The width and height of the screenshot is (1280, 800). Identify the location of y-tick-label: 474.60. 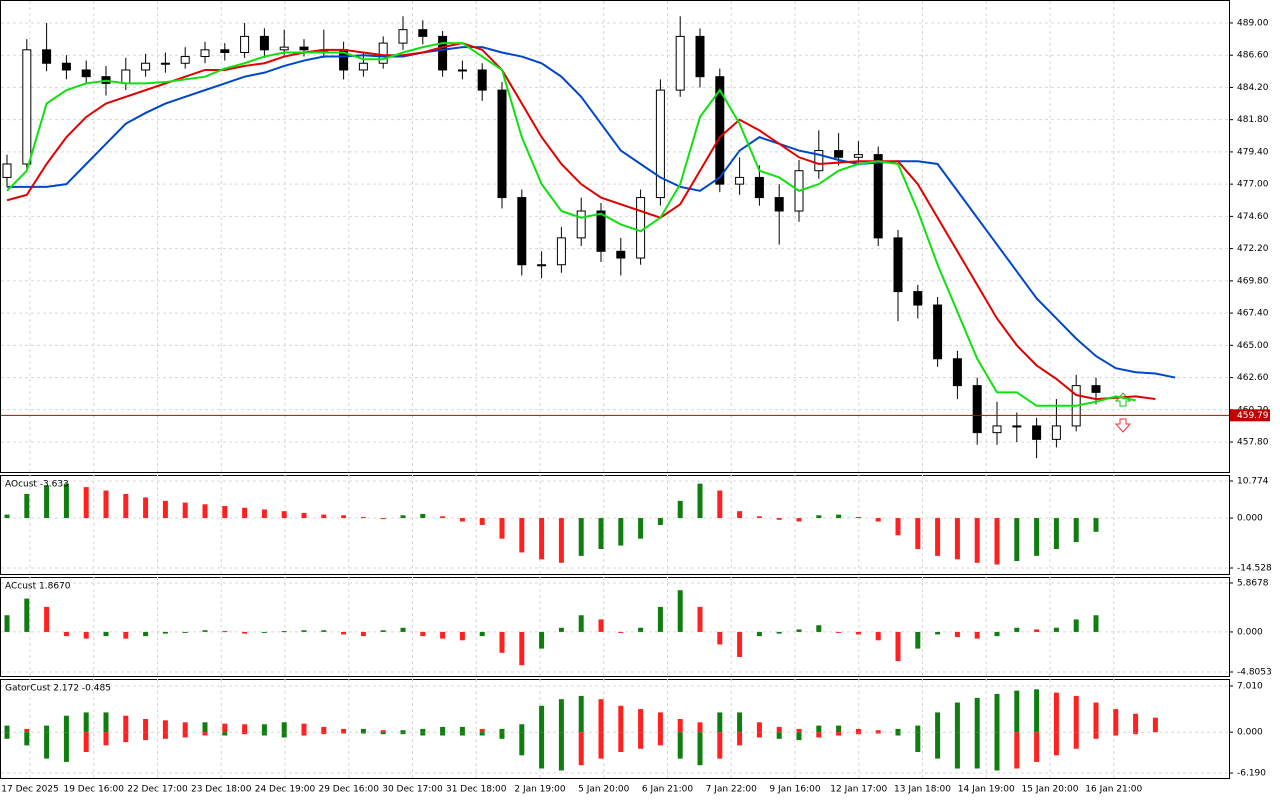
(1253, 217).